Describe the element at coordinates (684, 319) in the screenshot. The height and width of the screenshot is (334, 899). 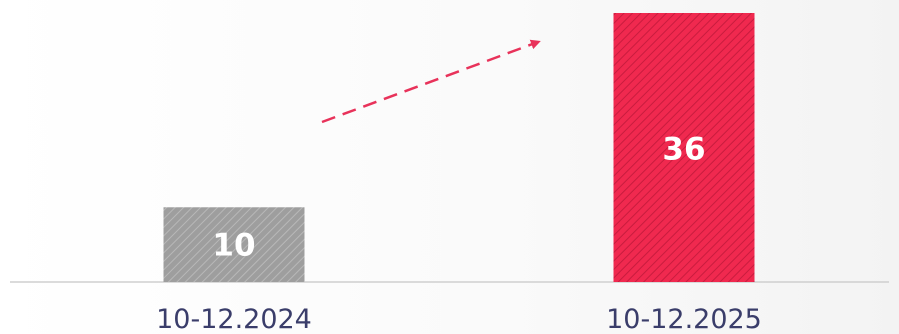
I see `category-label: 10-12.2025` at that location.